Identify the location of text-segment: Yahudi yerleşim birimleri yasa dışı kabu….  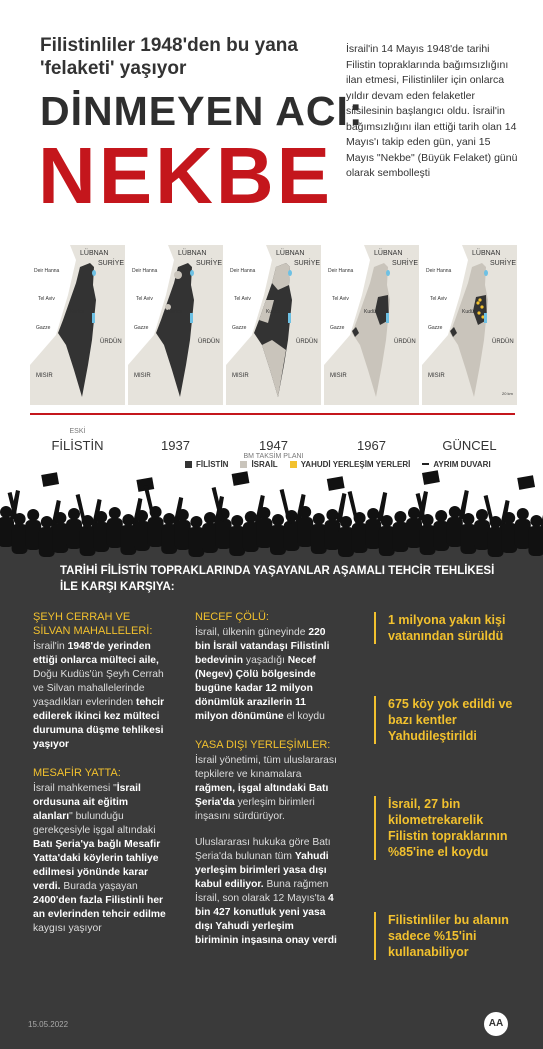
(262, 870).